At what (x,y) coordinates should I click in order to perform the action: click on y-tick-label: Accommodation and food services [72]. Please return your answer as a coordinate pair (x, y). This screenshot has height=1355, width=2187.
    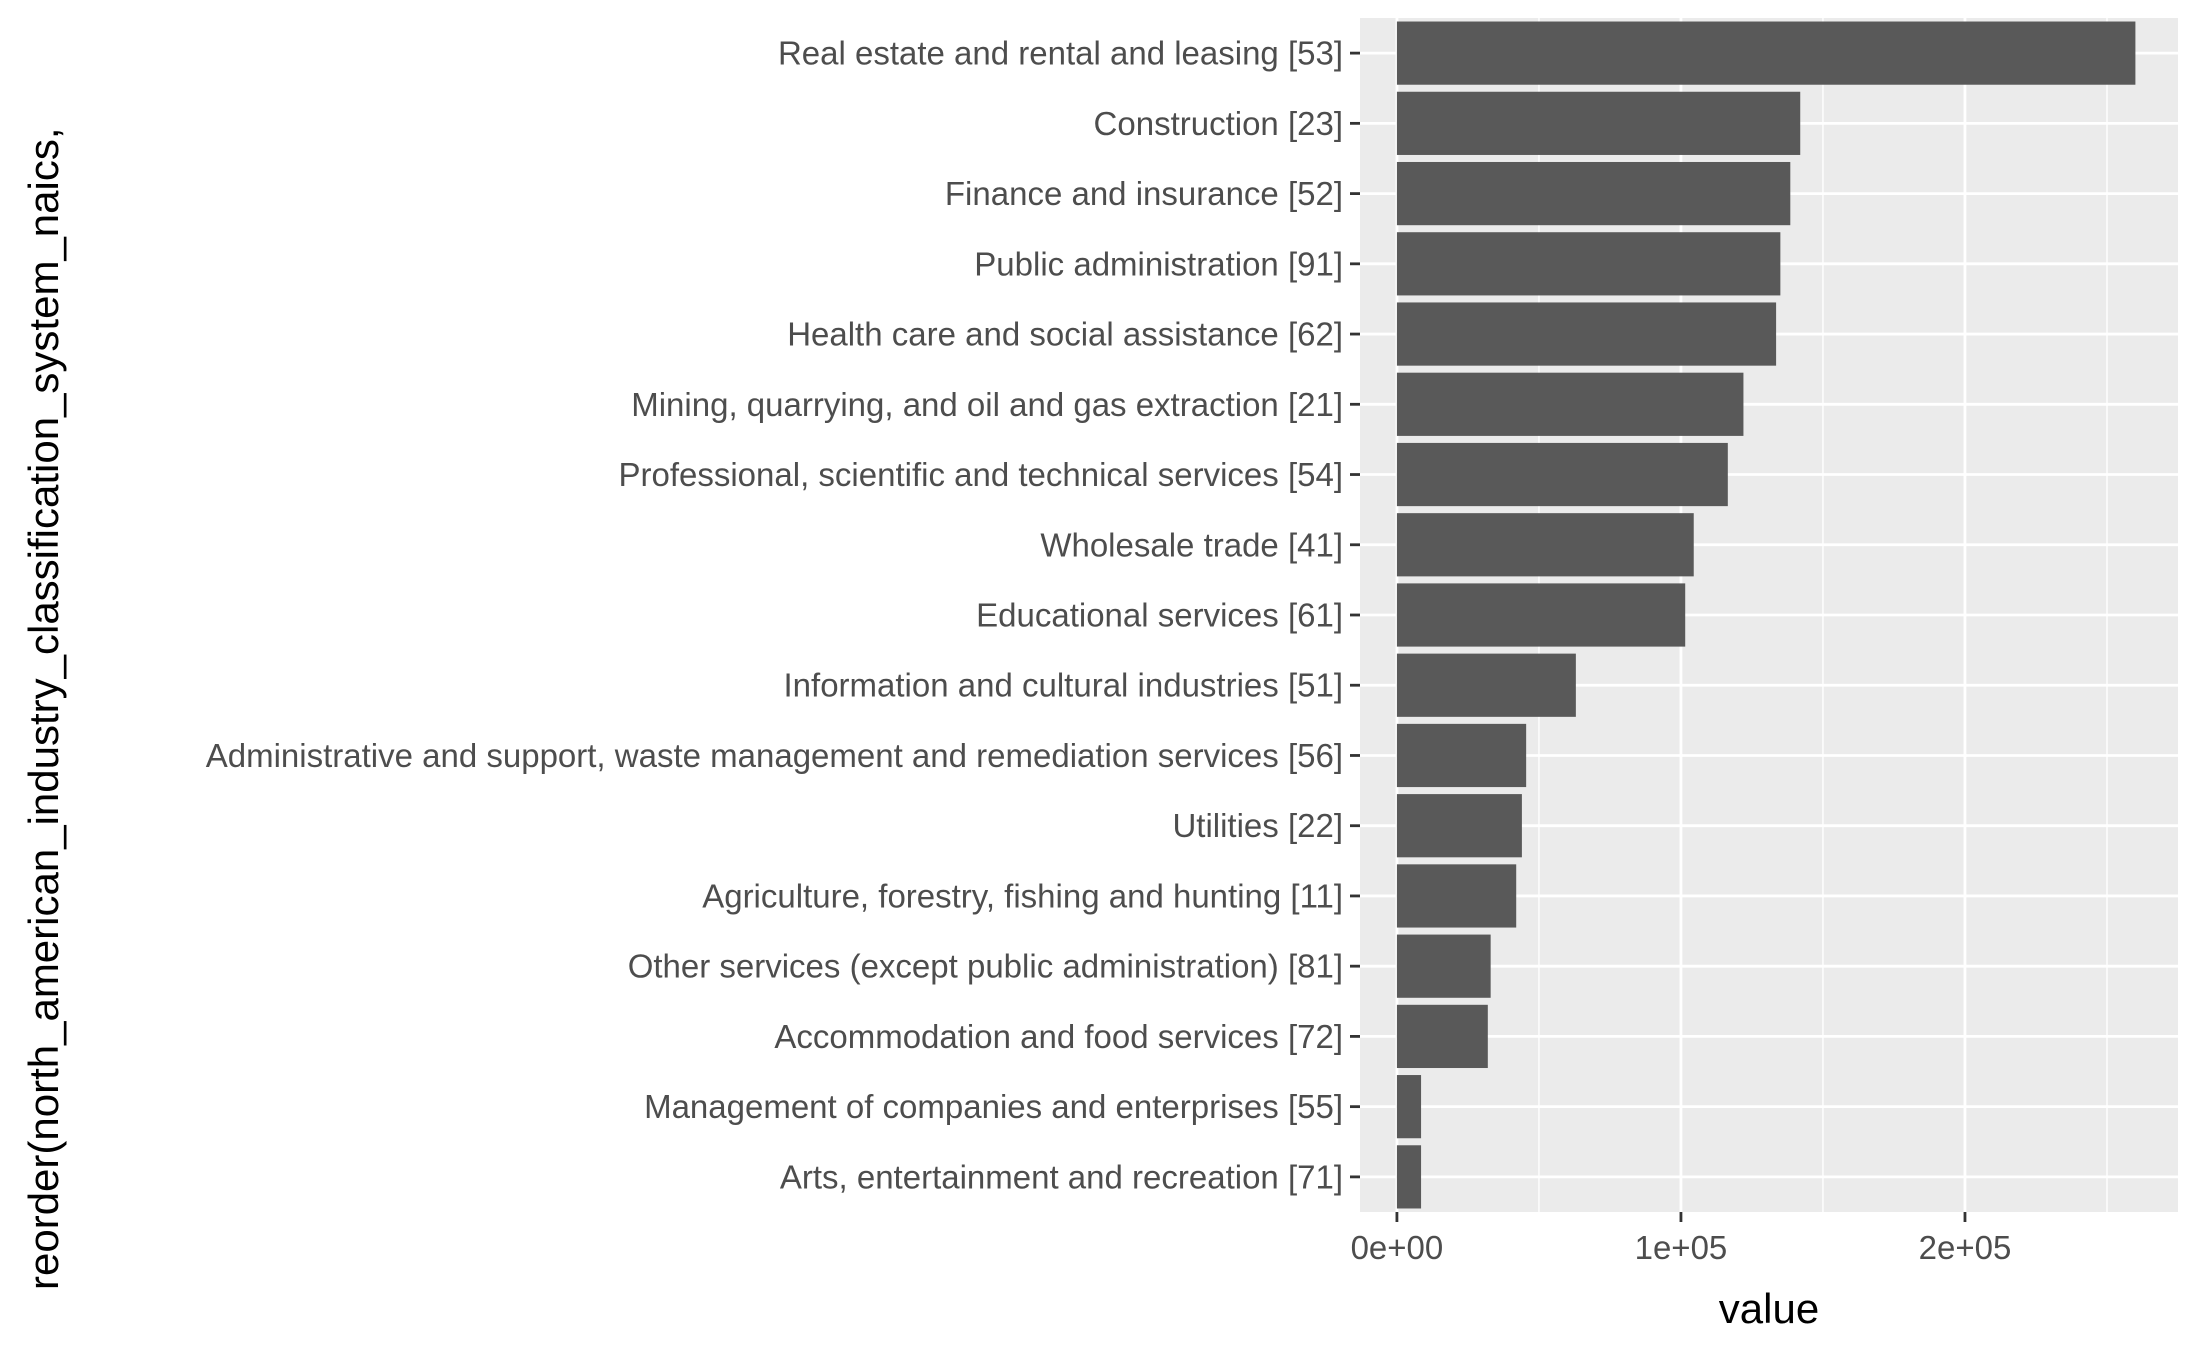
    Looking at the image, I should click on (1058, 1036).